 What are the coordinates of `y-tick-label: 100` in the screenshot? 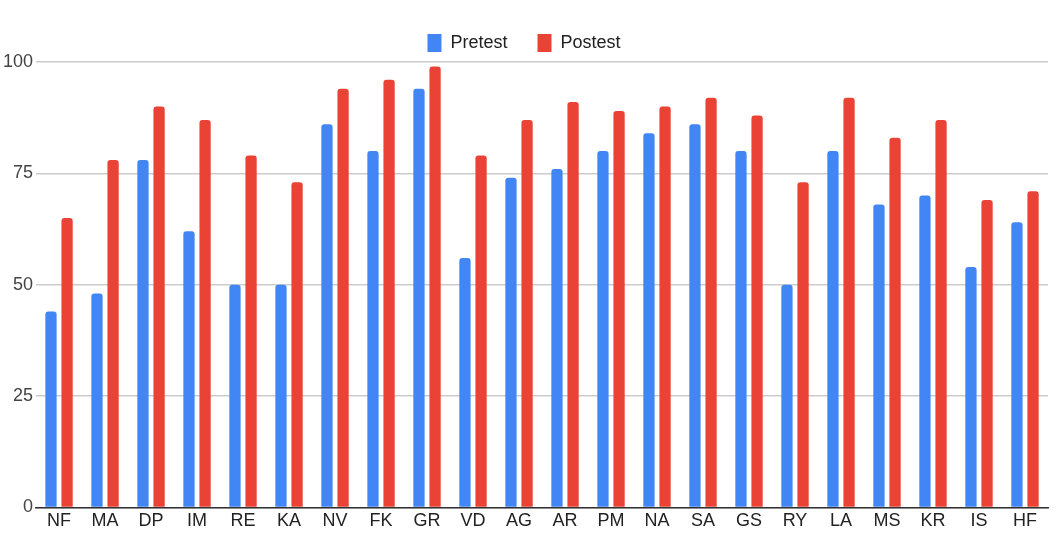 It's located at (18, 60).